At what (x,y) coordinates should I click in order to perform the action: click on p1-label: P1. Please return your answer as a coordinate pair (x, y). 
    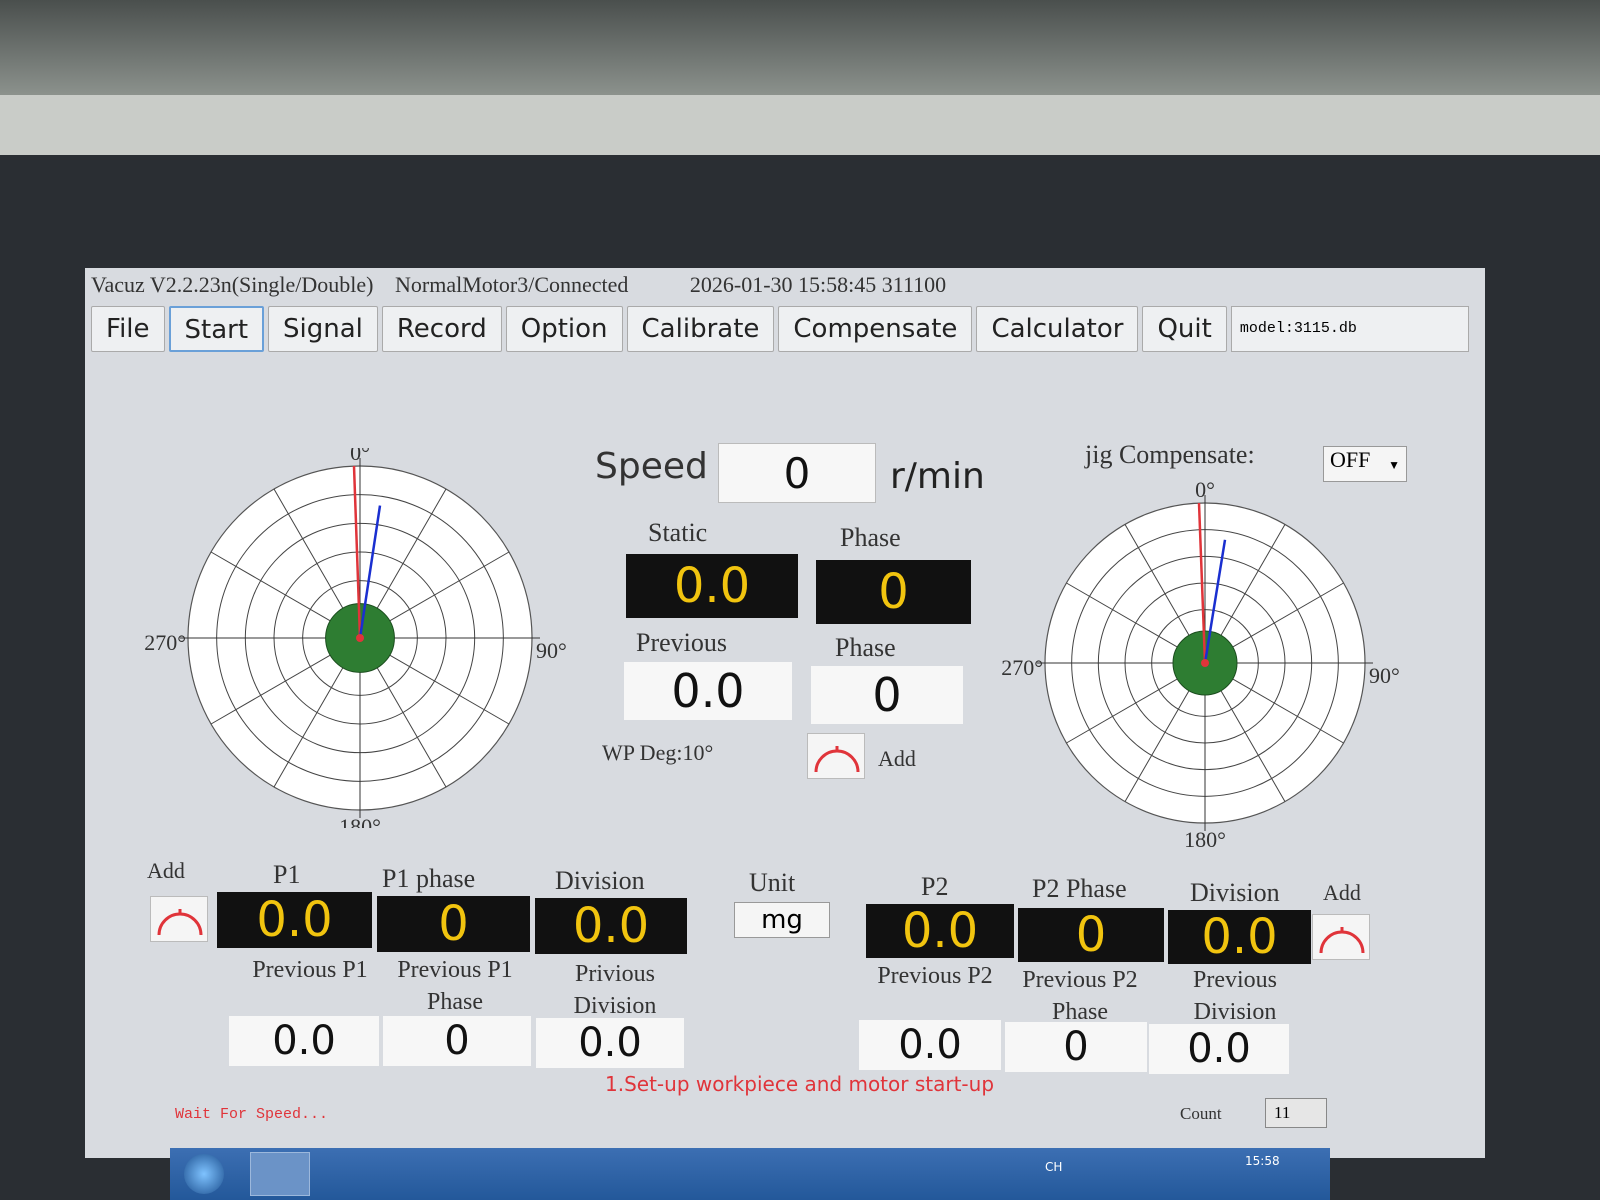
    Looking at the image, I should click on (287, 874).